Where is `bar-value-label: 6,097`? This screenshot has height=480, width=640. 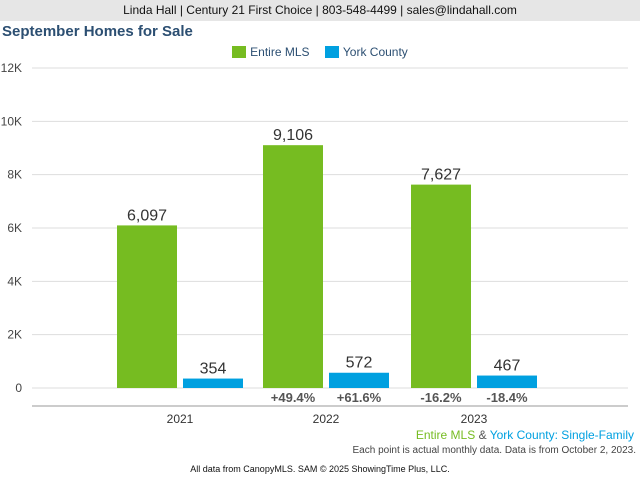 bar-value-label: 6,097 is located at coordinates (147, 215).